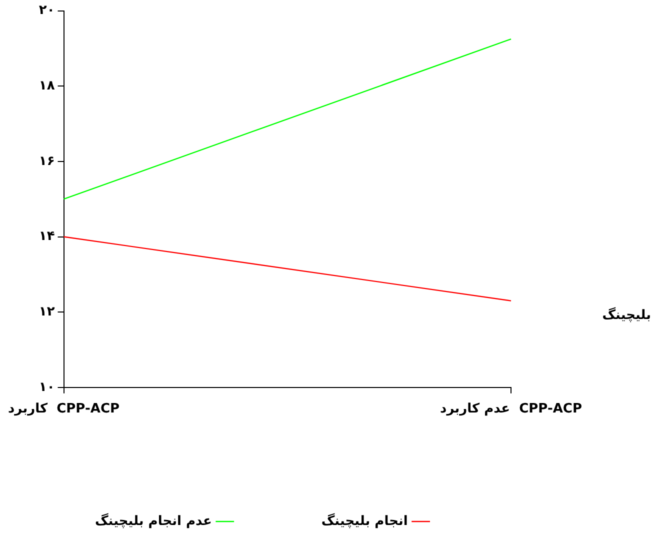 The height and width of the screenshot is (538, 657). Describe the element at coordinates (64, 409) in the screenshot. I see `x-tick-label: کاربرد CPP-ACP` at that location.